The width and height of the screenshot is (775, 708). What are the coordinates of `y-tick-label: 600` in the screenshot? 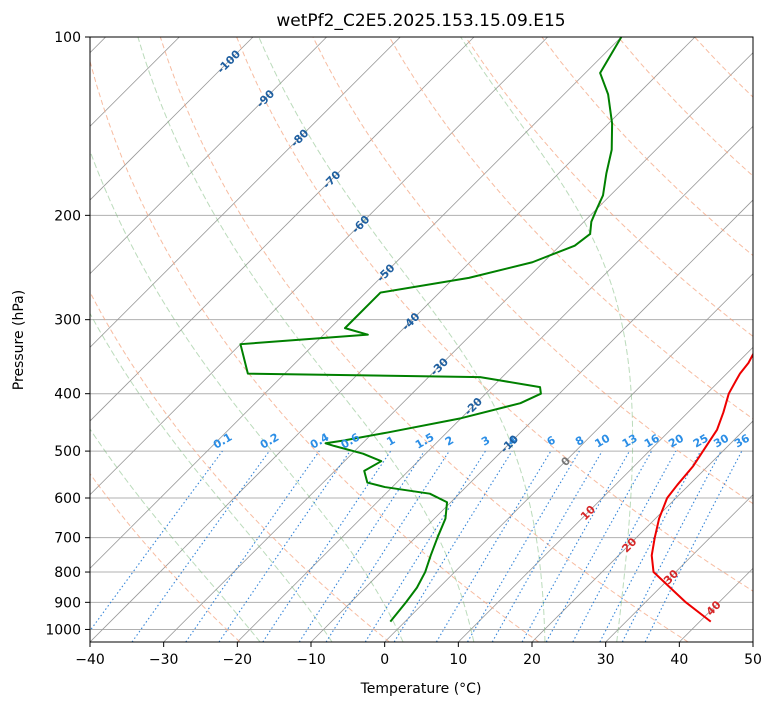 It's located at (67, 499).